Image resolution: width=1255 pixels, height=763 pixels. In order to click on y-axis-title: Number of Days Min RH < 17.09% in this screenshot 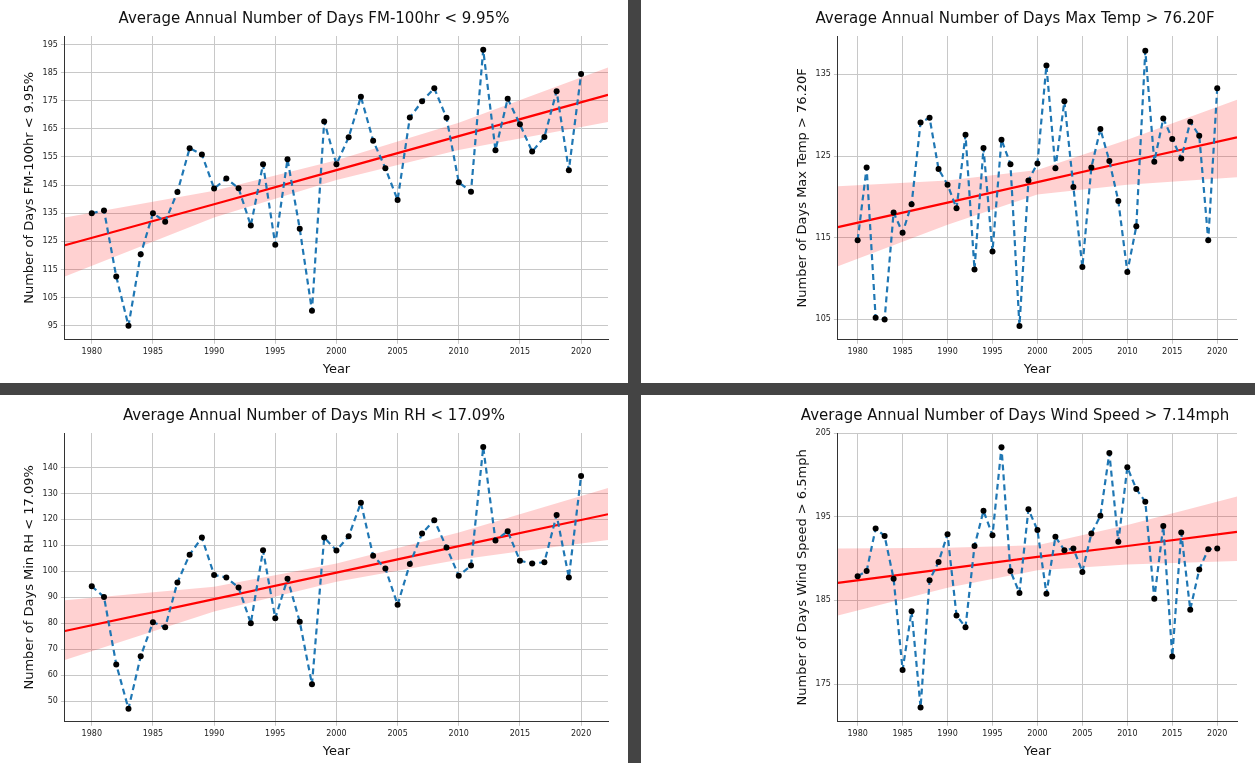, I will do `click(29, 577)`.